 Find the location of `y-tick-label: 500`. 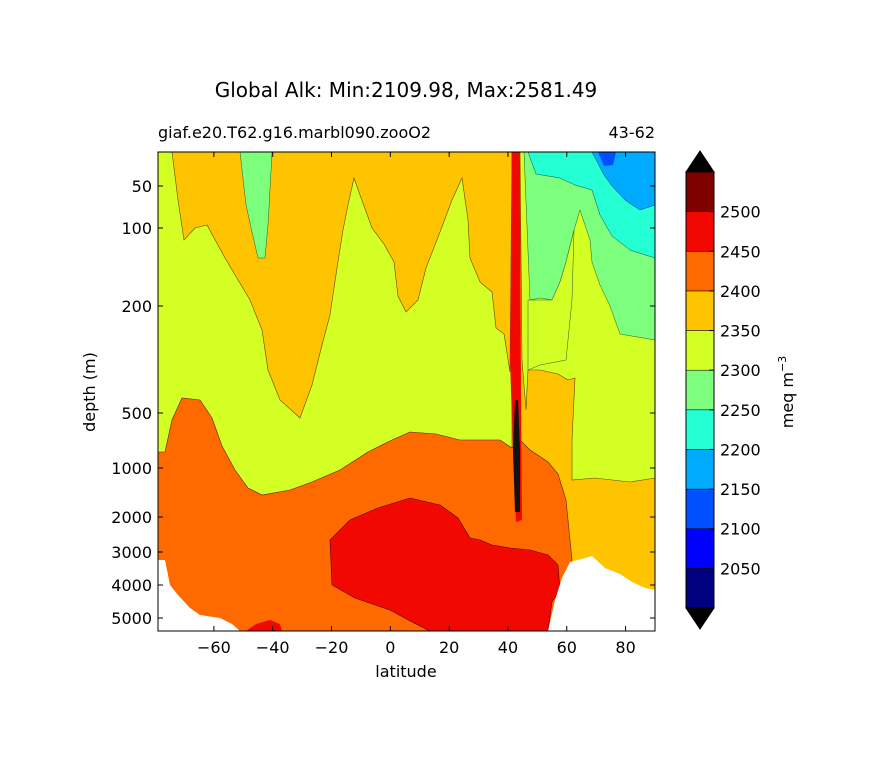

y-tick-label: 500 is located at coordinates (136, 413).